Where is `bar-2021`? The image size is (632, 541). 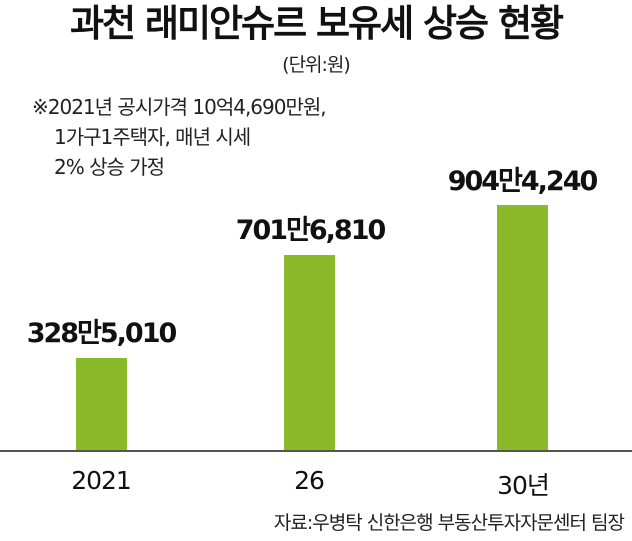
bar-2021 is located at coordinates (101, 404).